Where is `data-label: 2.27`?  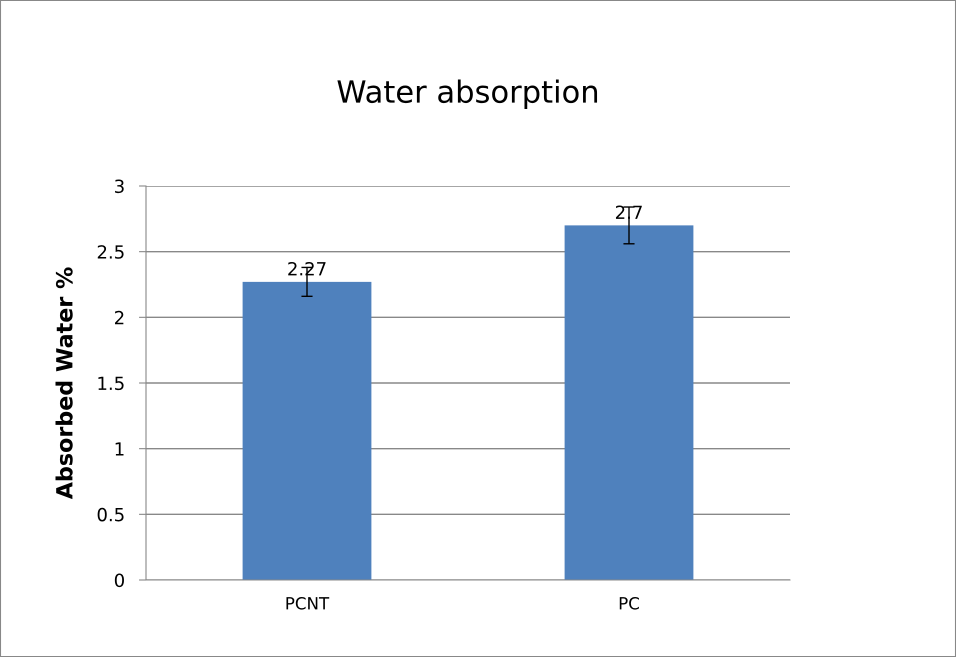
data-label: 2.27 is located at coordinates (307, 269).